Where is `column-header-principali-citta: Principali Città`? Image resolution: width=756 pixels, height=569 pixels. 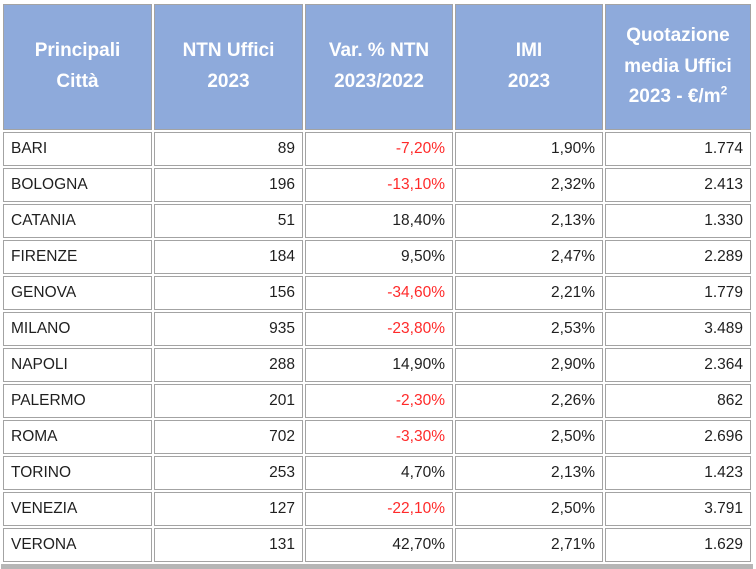 column-header-principali-citta: Principali Città is located at coordinates (77, 67).